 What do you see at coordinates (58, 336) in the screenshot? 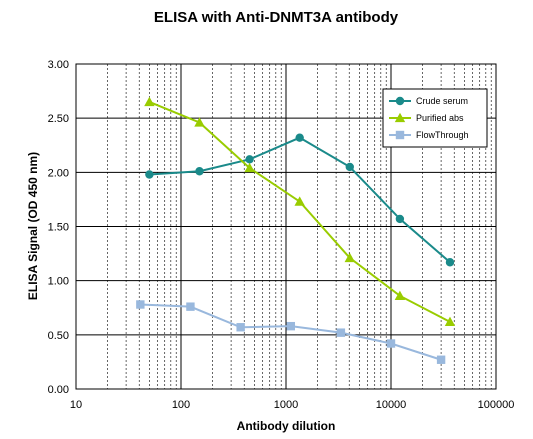
I see `y-tick-label: 0.50` at bounding box center [58, 336].